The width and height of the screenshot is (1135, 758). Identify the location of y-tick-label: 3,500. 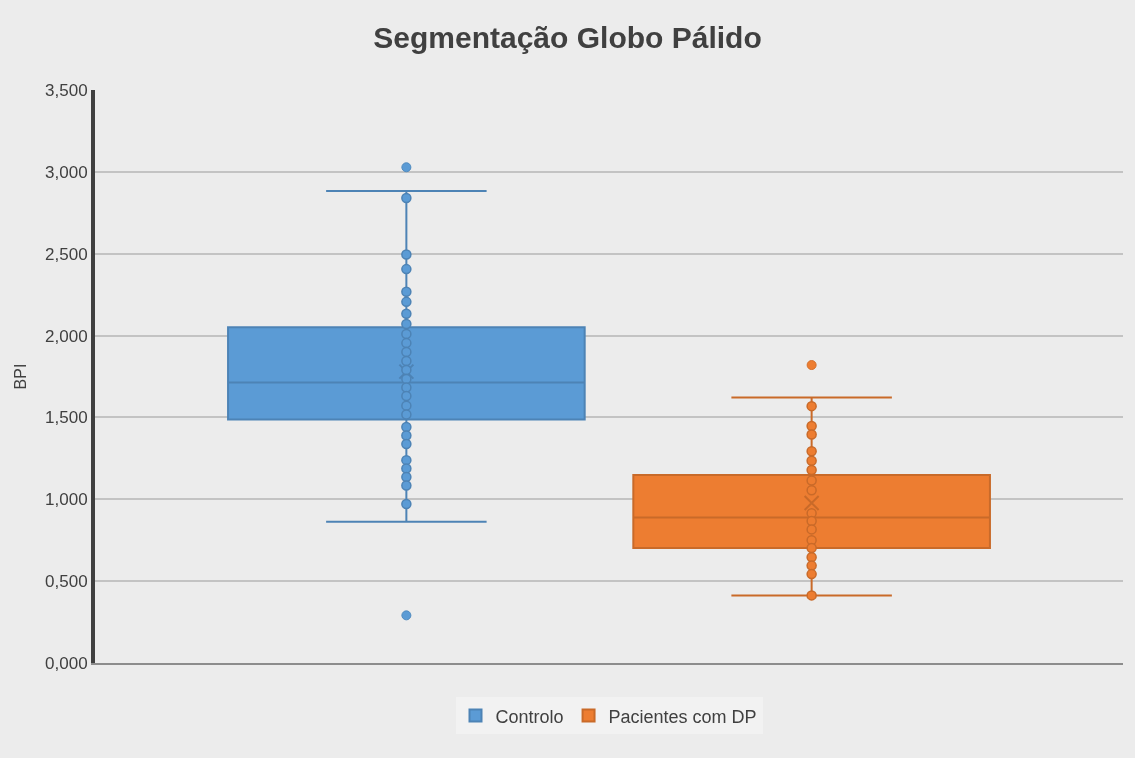
(66, 90).